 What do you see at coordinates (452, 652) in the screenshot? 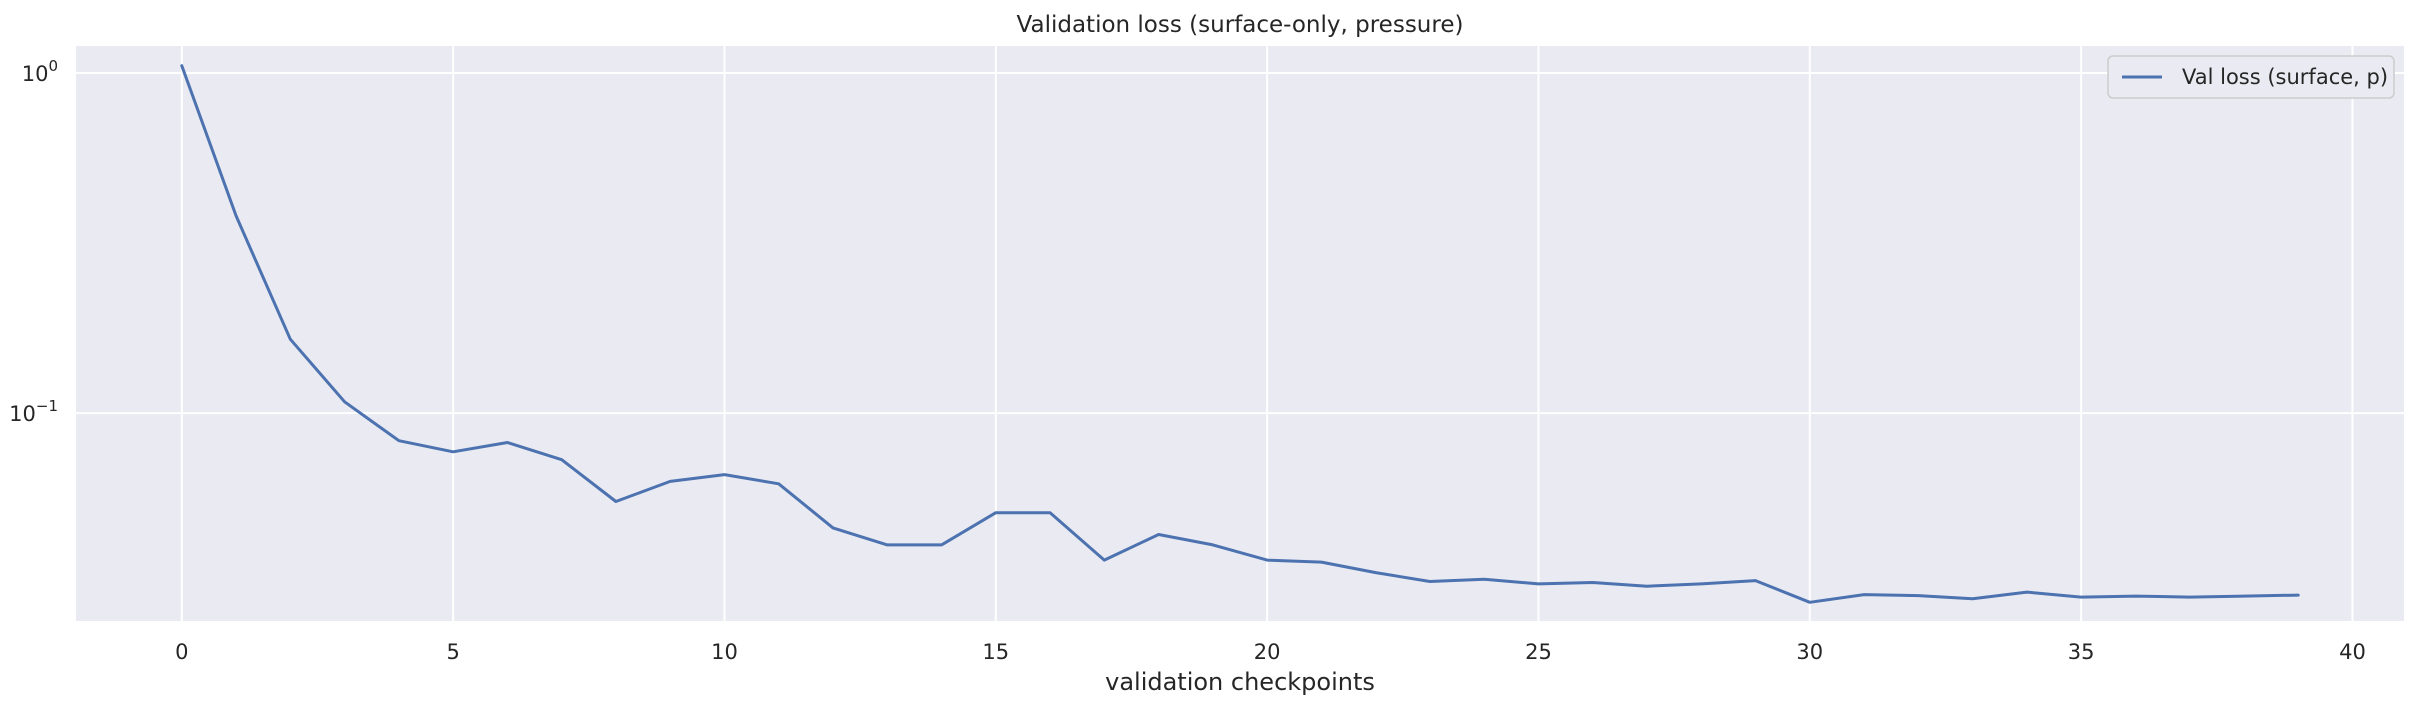
I see `x-tick-label: 5` at bounding box center [452, 652].